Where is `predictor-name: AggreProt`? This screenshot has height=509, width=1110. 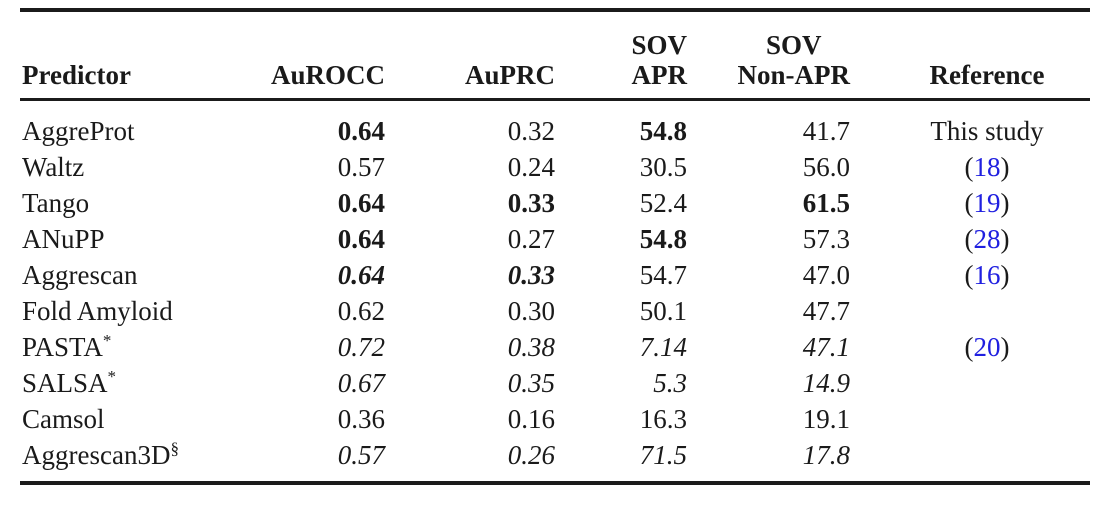 predictor-name: AggreProt is located at coordinates (78, 131).